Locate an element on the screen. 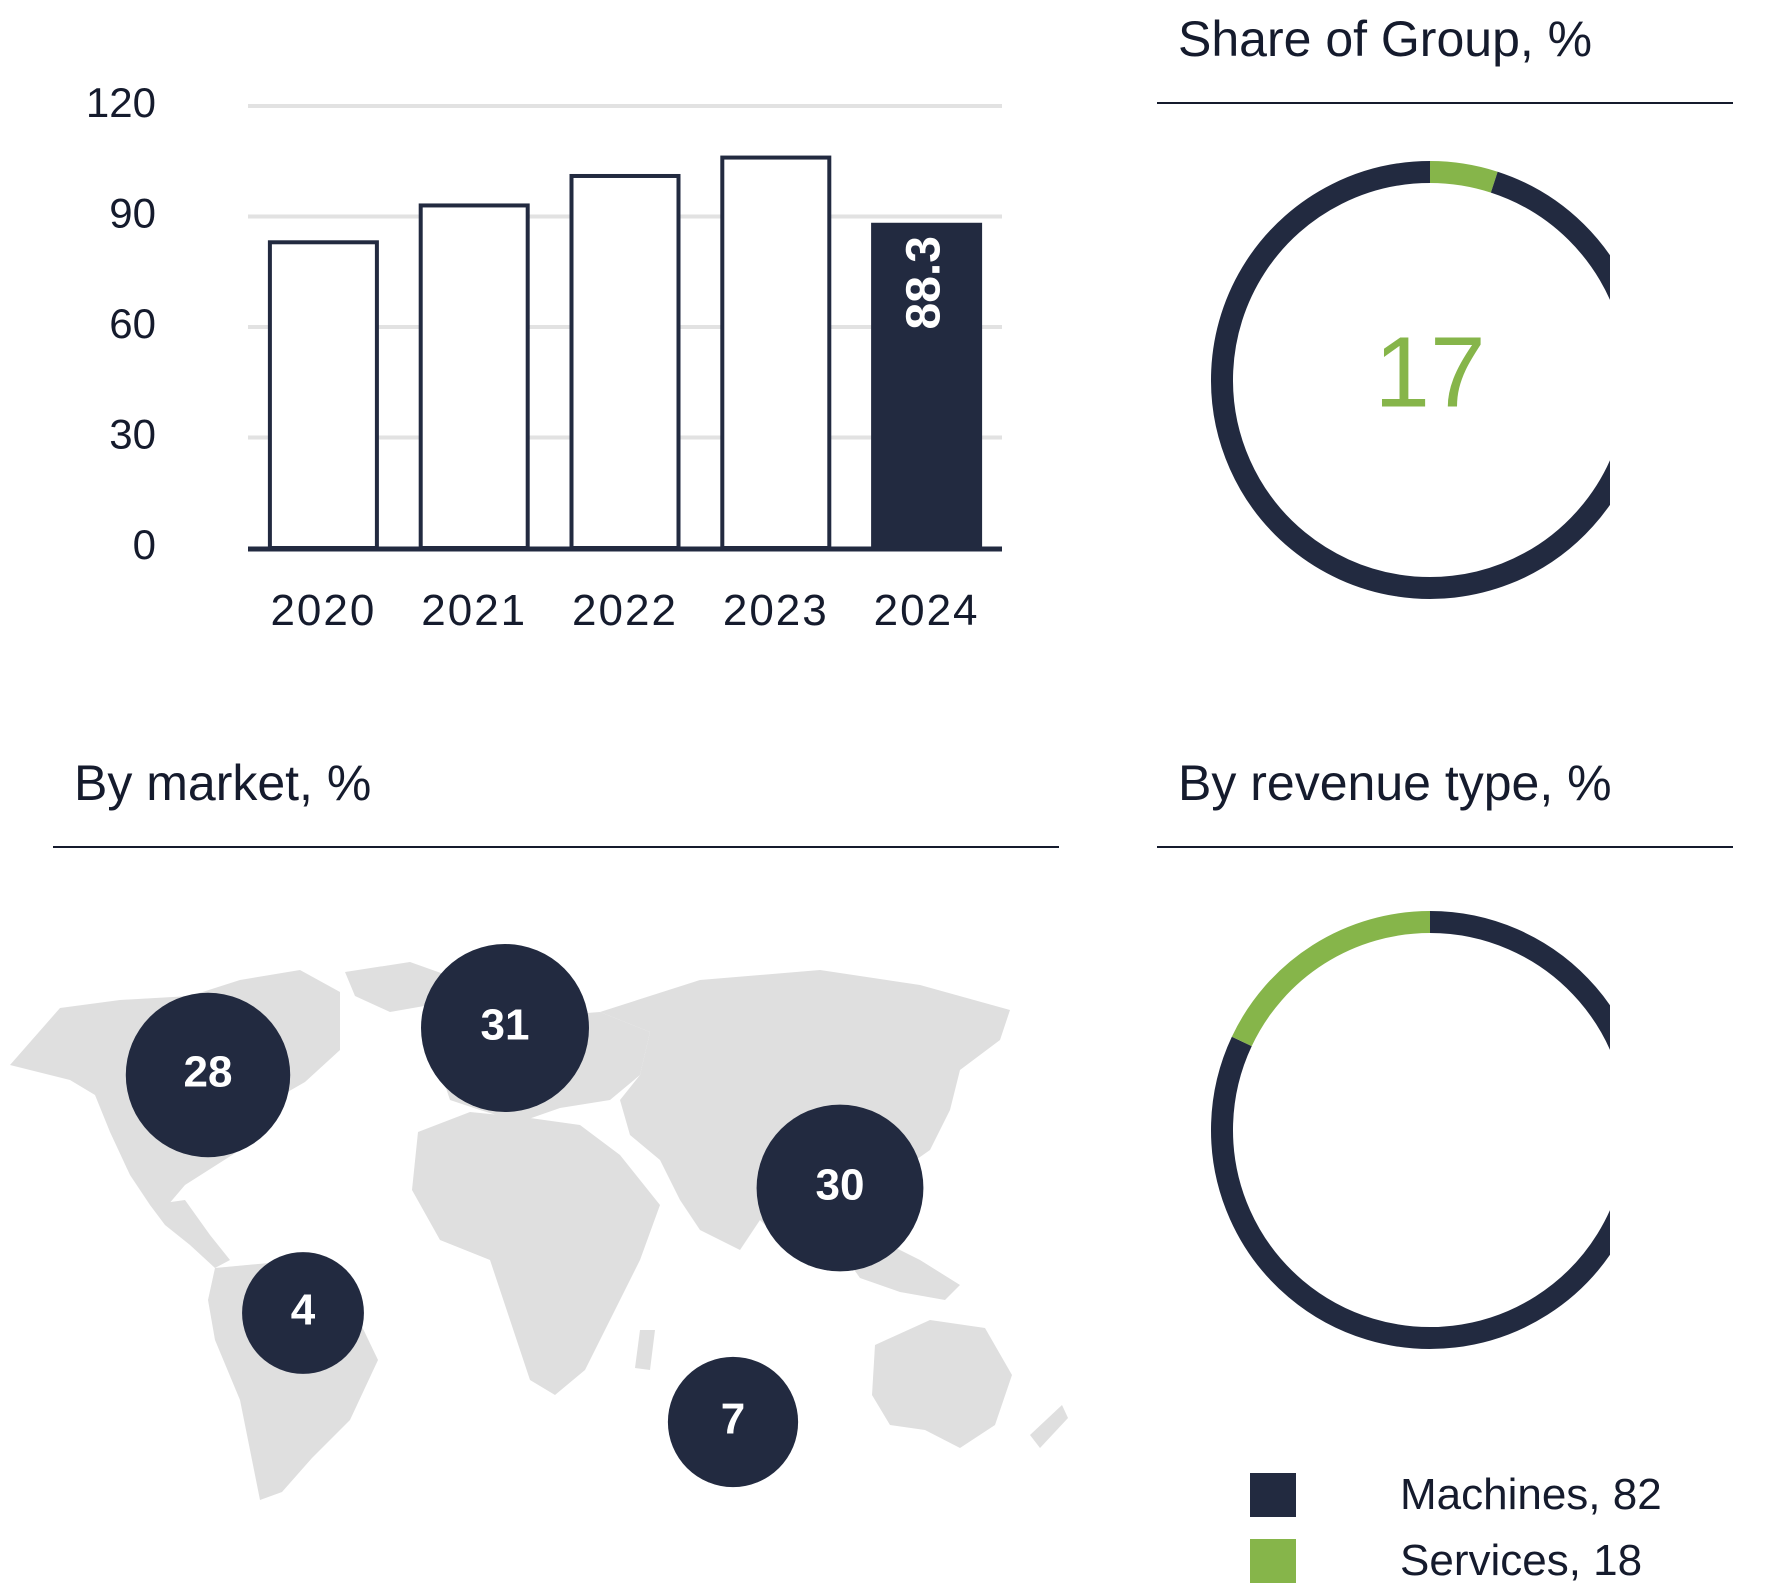 The height and width of the screenshot is (1594, 1770). market-bubble-label: 28 is located at coordinates (208, 1072).